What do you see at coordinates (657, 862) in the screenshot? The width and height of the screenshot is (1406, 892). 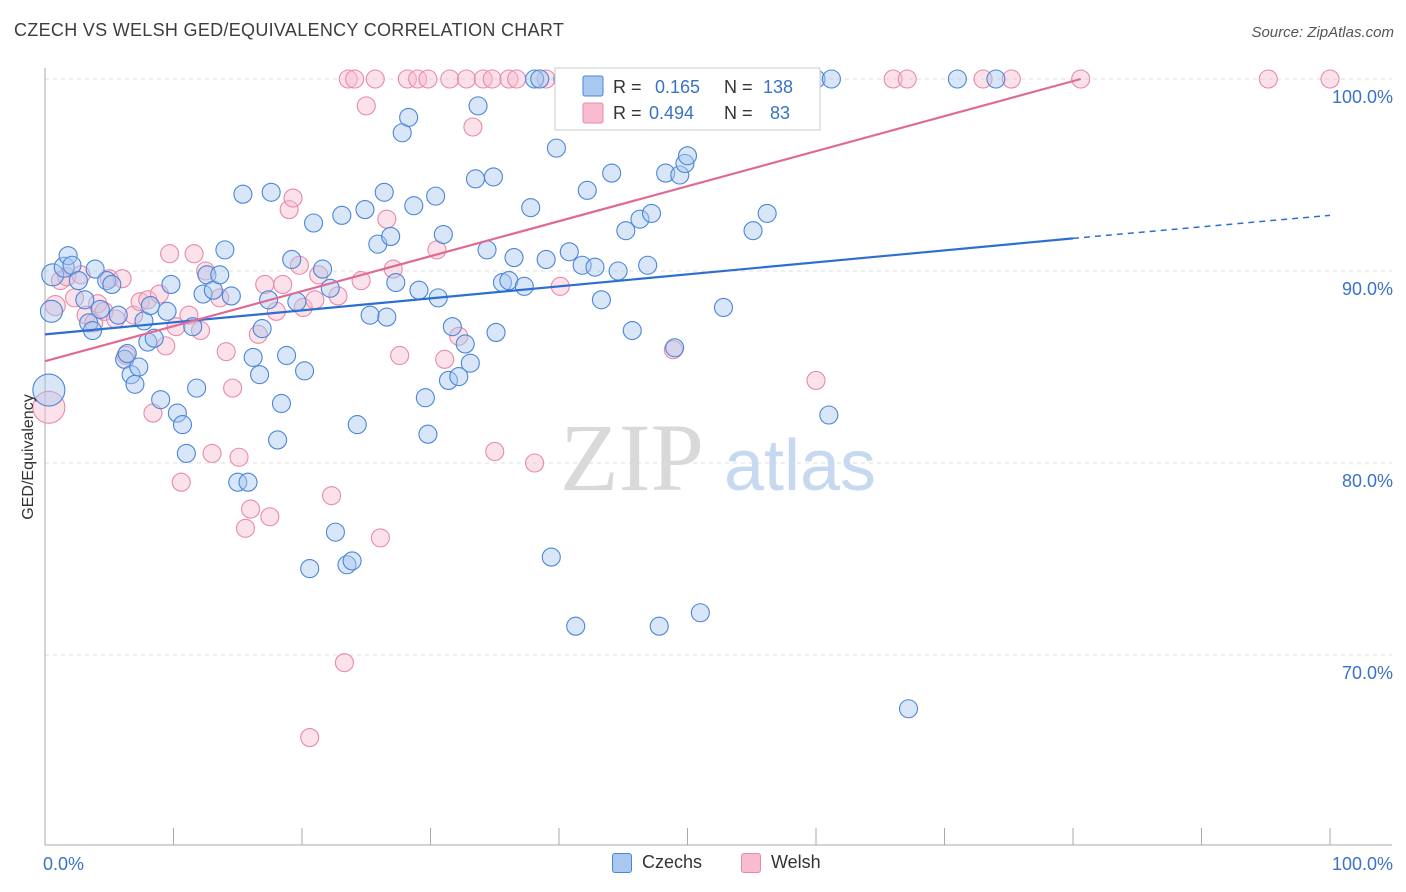 I see `series-legend-czechs: Czechs` at bounding box center [657, 862].